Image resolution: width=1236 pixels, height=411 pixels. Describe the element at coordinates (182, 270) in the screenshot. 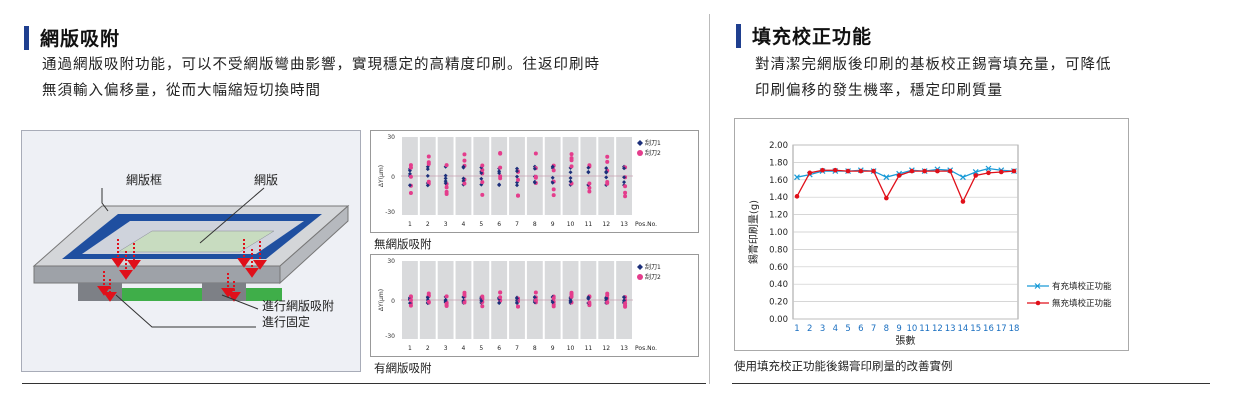

I see `suction-arrows` at that location.